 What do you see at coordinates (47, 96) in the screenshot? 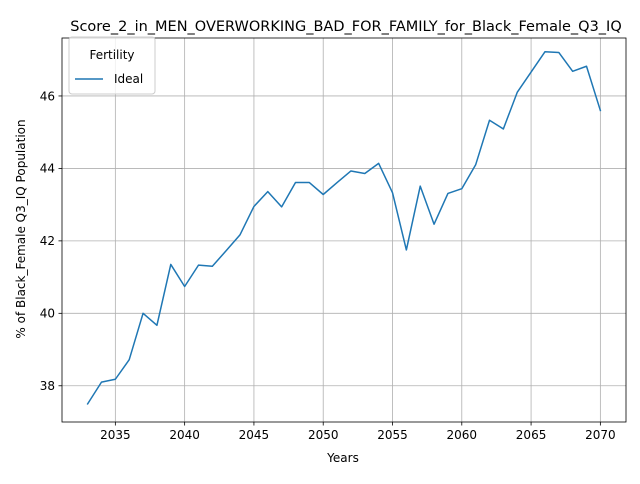
I see `y-tick-label: 46` at bounding box center [47, 96].